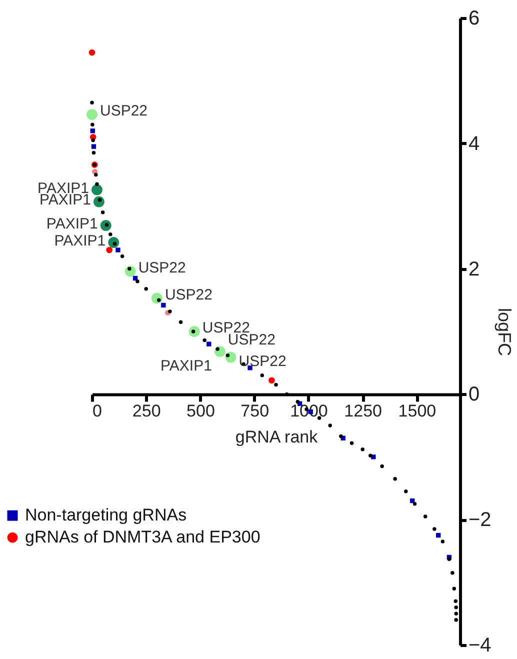  Describe the element at coordinates (474, 269) in the screenshot. I see `y-tick-label: 2` at that location.